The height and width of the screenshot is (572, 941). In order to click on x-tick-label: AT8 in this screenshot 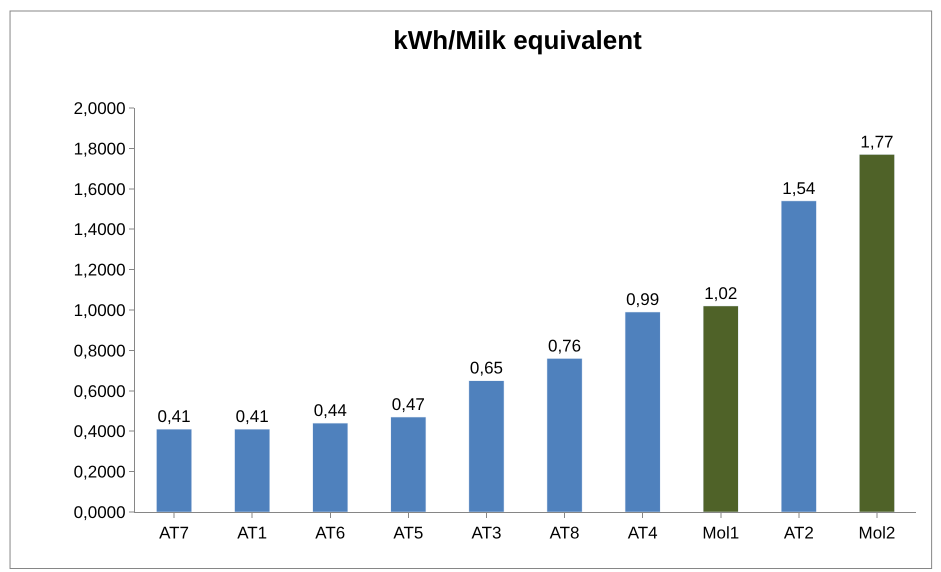, I will do `click(565, 532)`.